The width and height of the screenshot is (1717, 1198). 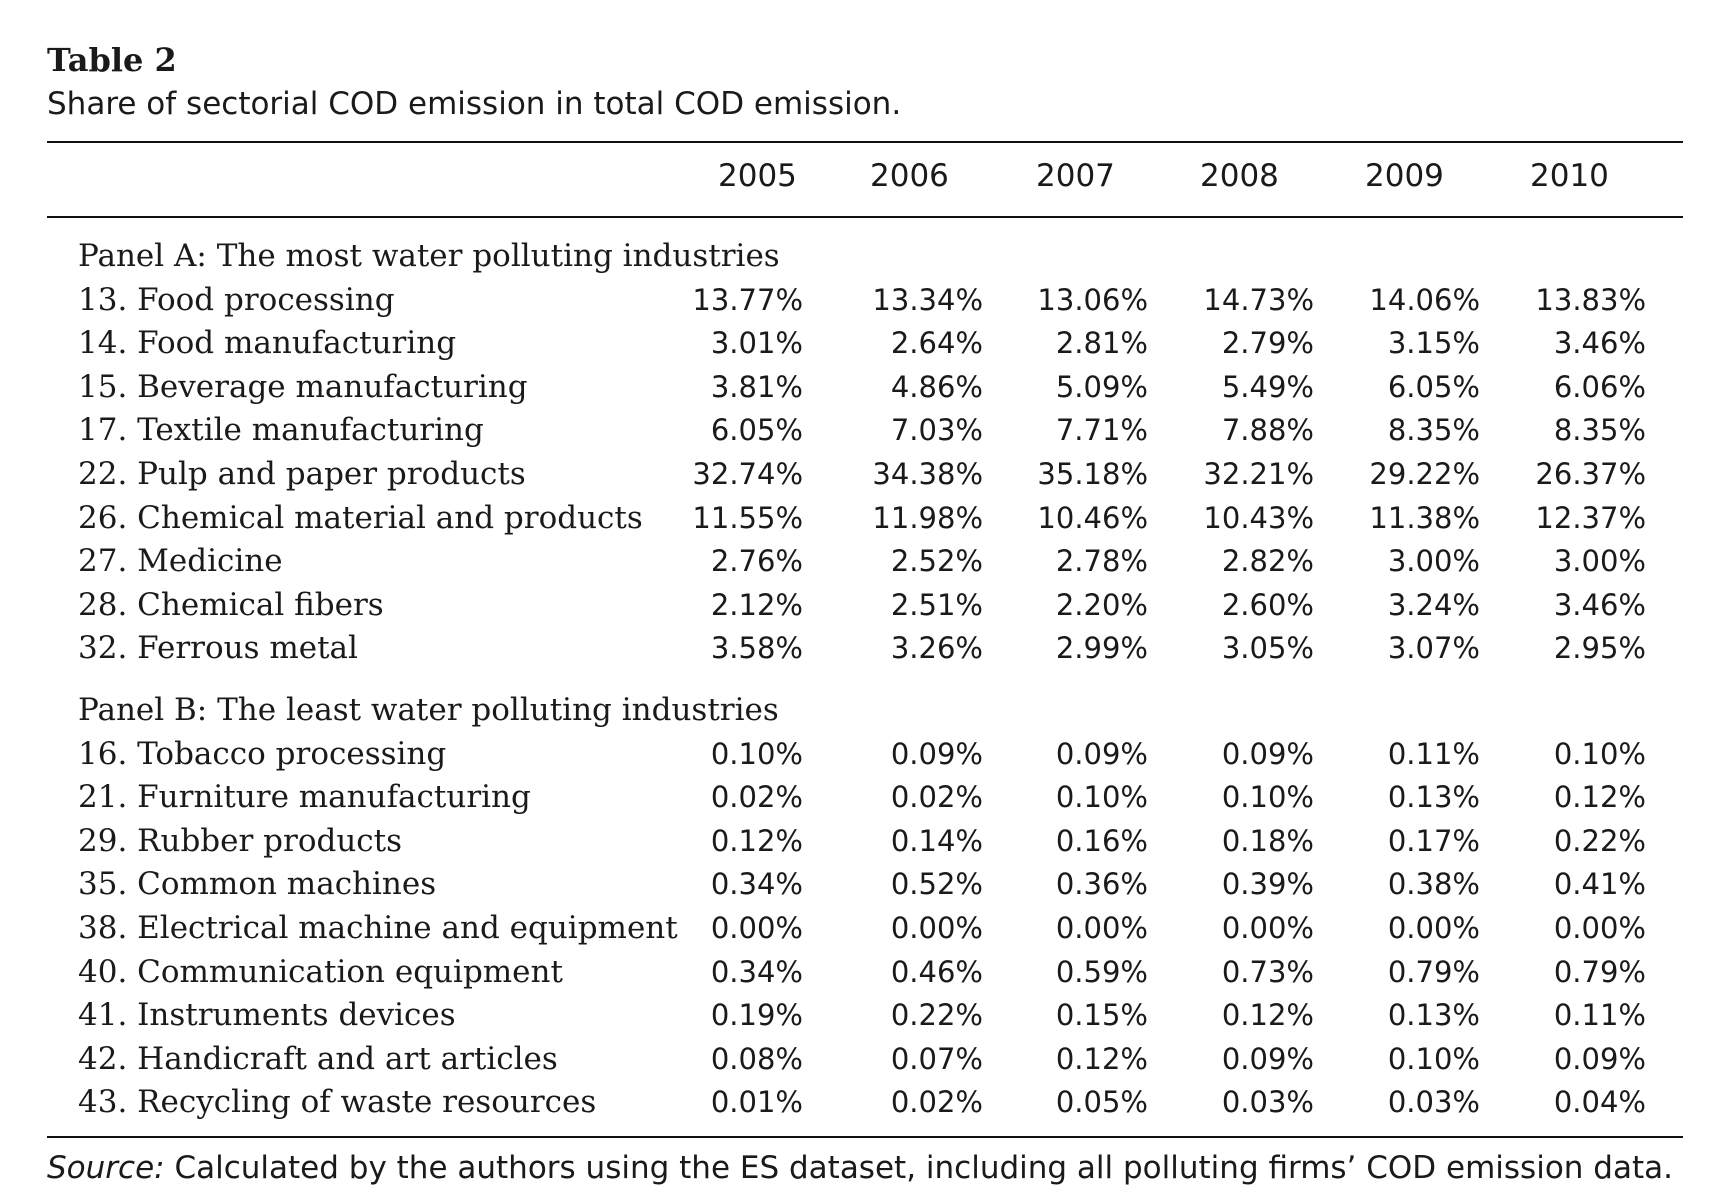 What do you see at coordinates (936, 840) in the screenshot?
I see `table-cell-2006: 0.14%` at bounding box center [936, 840].